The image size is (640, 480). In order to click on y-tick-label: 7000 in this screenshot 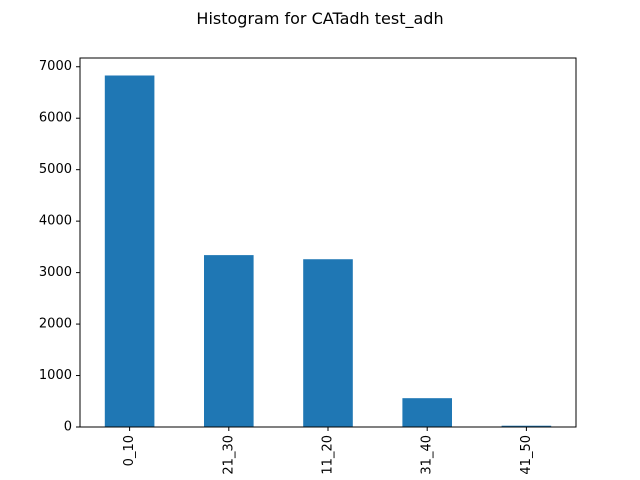, I will do `click(55, 66)`.